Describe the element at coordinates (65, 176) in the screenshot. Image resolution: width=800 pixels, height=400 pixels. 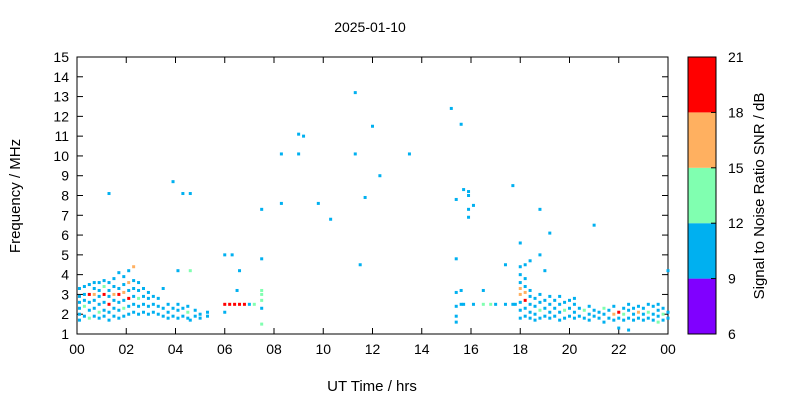
I see `y-tick-label: 9` at that location.